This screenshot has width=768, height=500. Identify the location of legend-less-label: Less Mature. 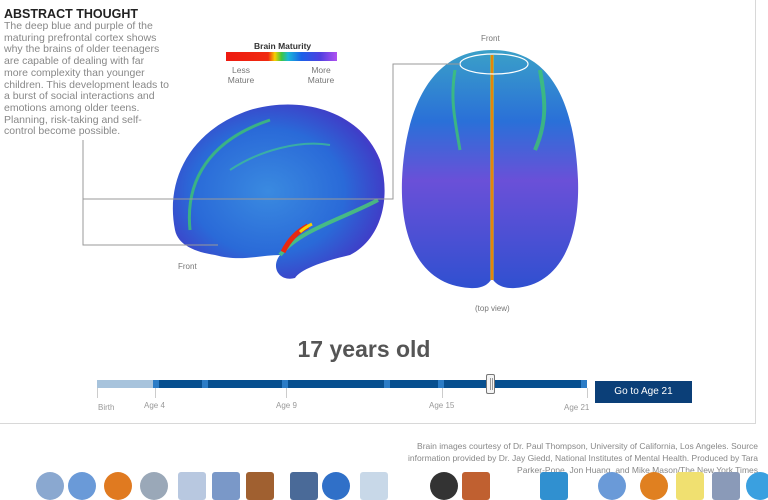
(241, 75).